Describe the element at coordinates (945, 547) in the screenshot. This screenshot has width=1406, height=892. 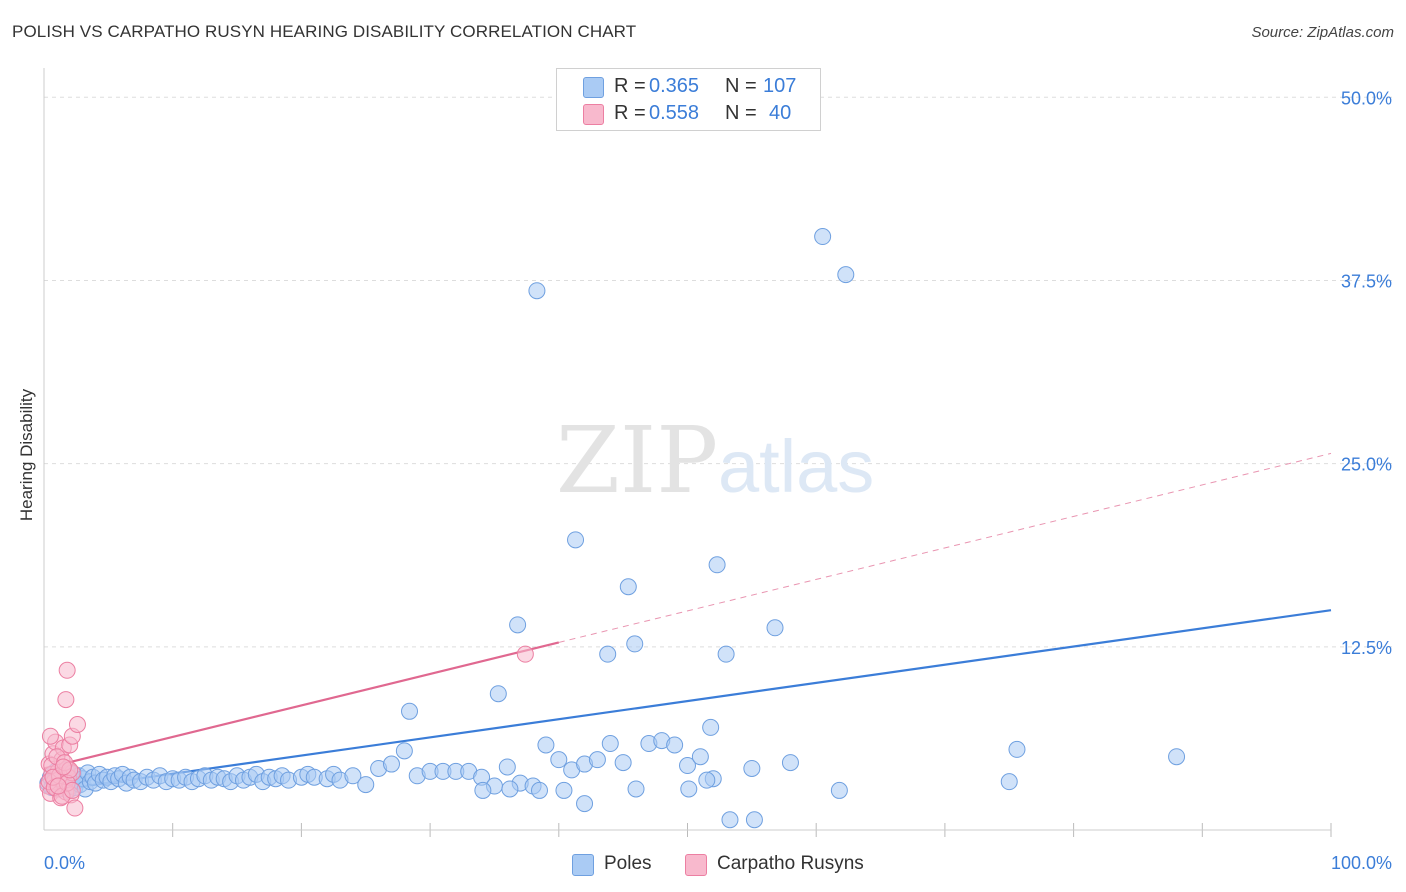
I see `carpatho-rusyns-trend-line-extension` at that location.